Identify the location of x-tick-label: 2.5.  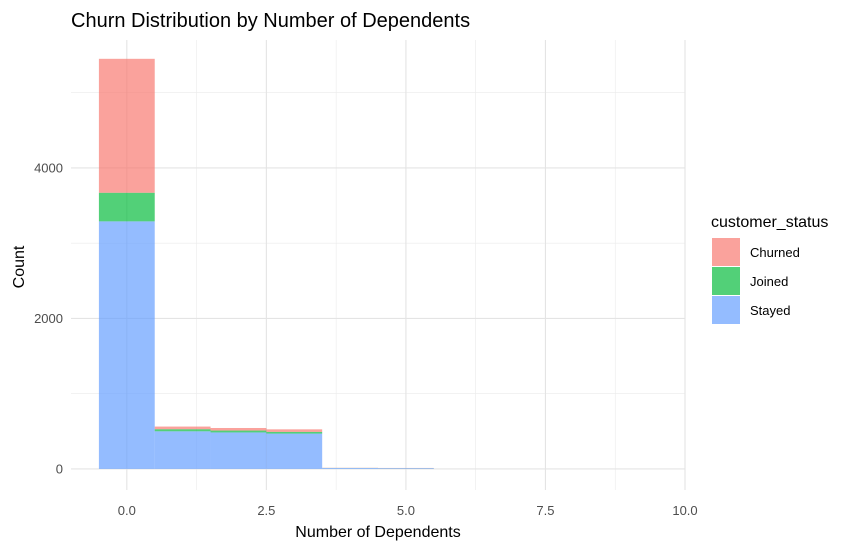
(266, 510).